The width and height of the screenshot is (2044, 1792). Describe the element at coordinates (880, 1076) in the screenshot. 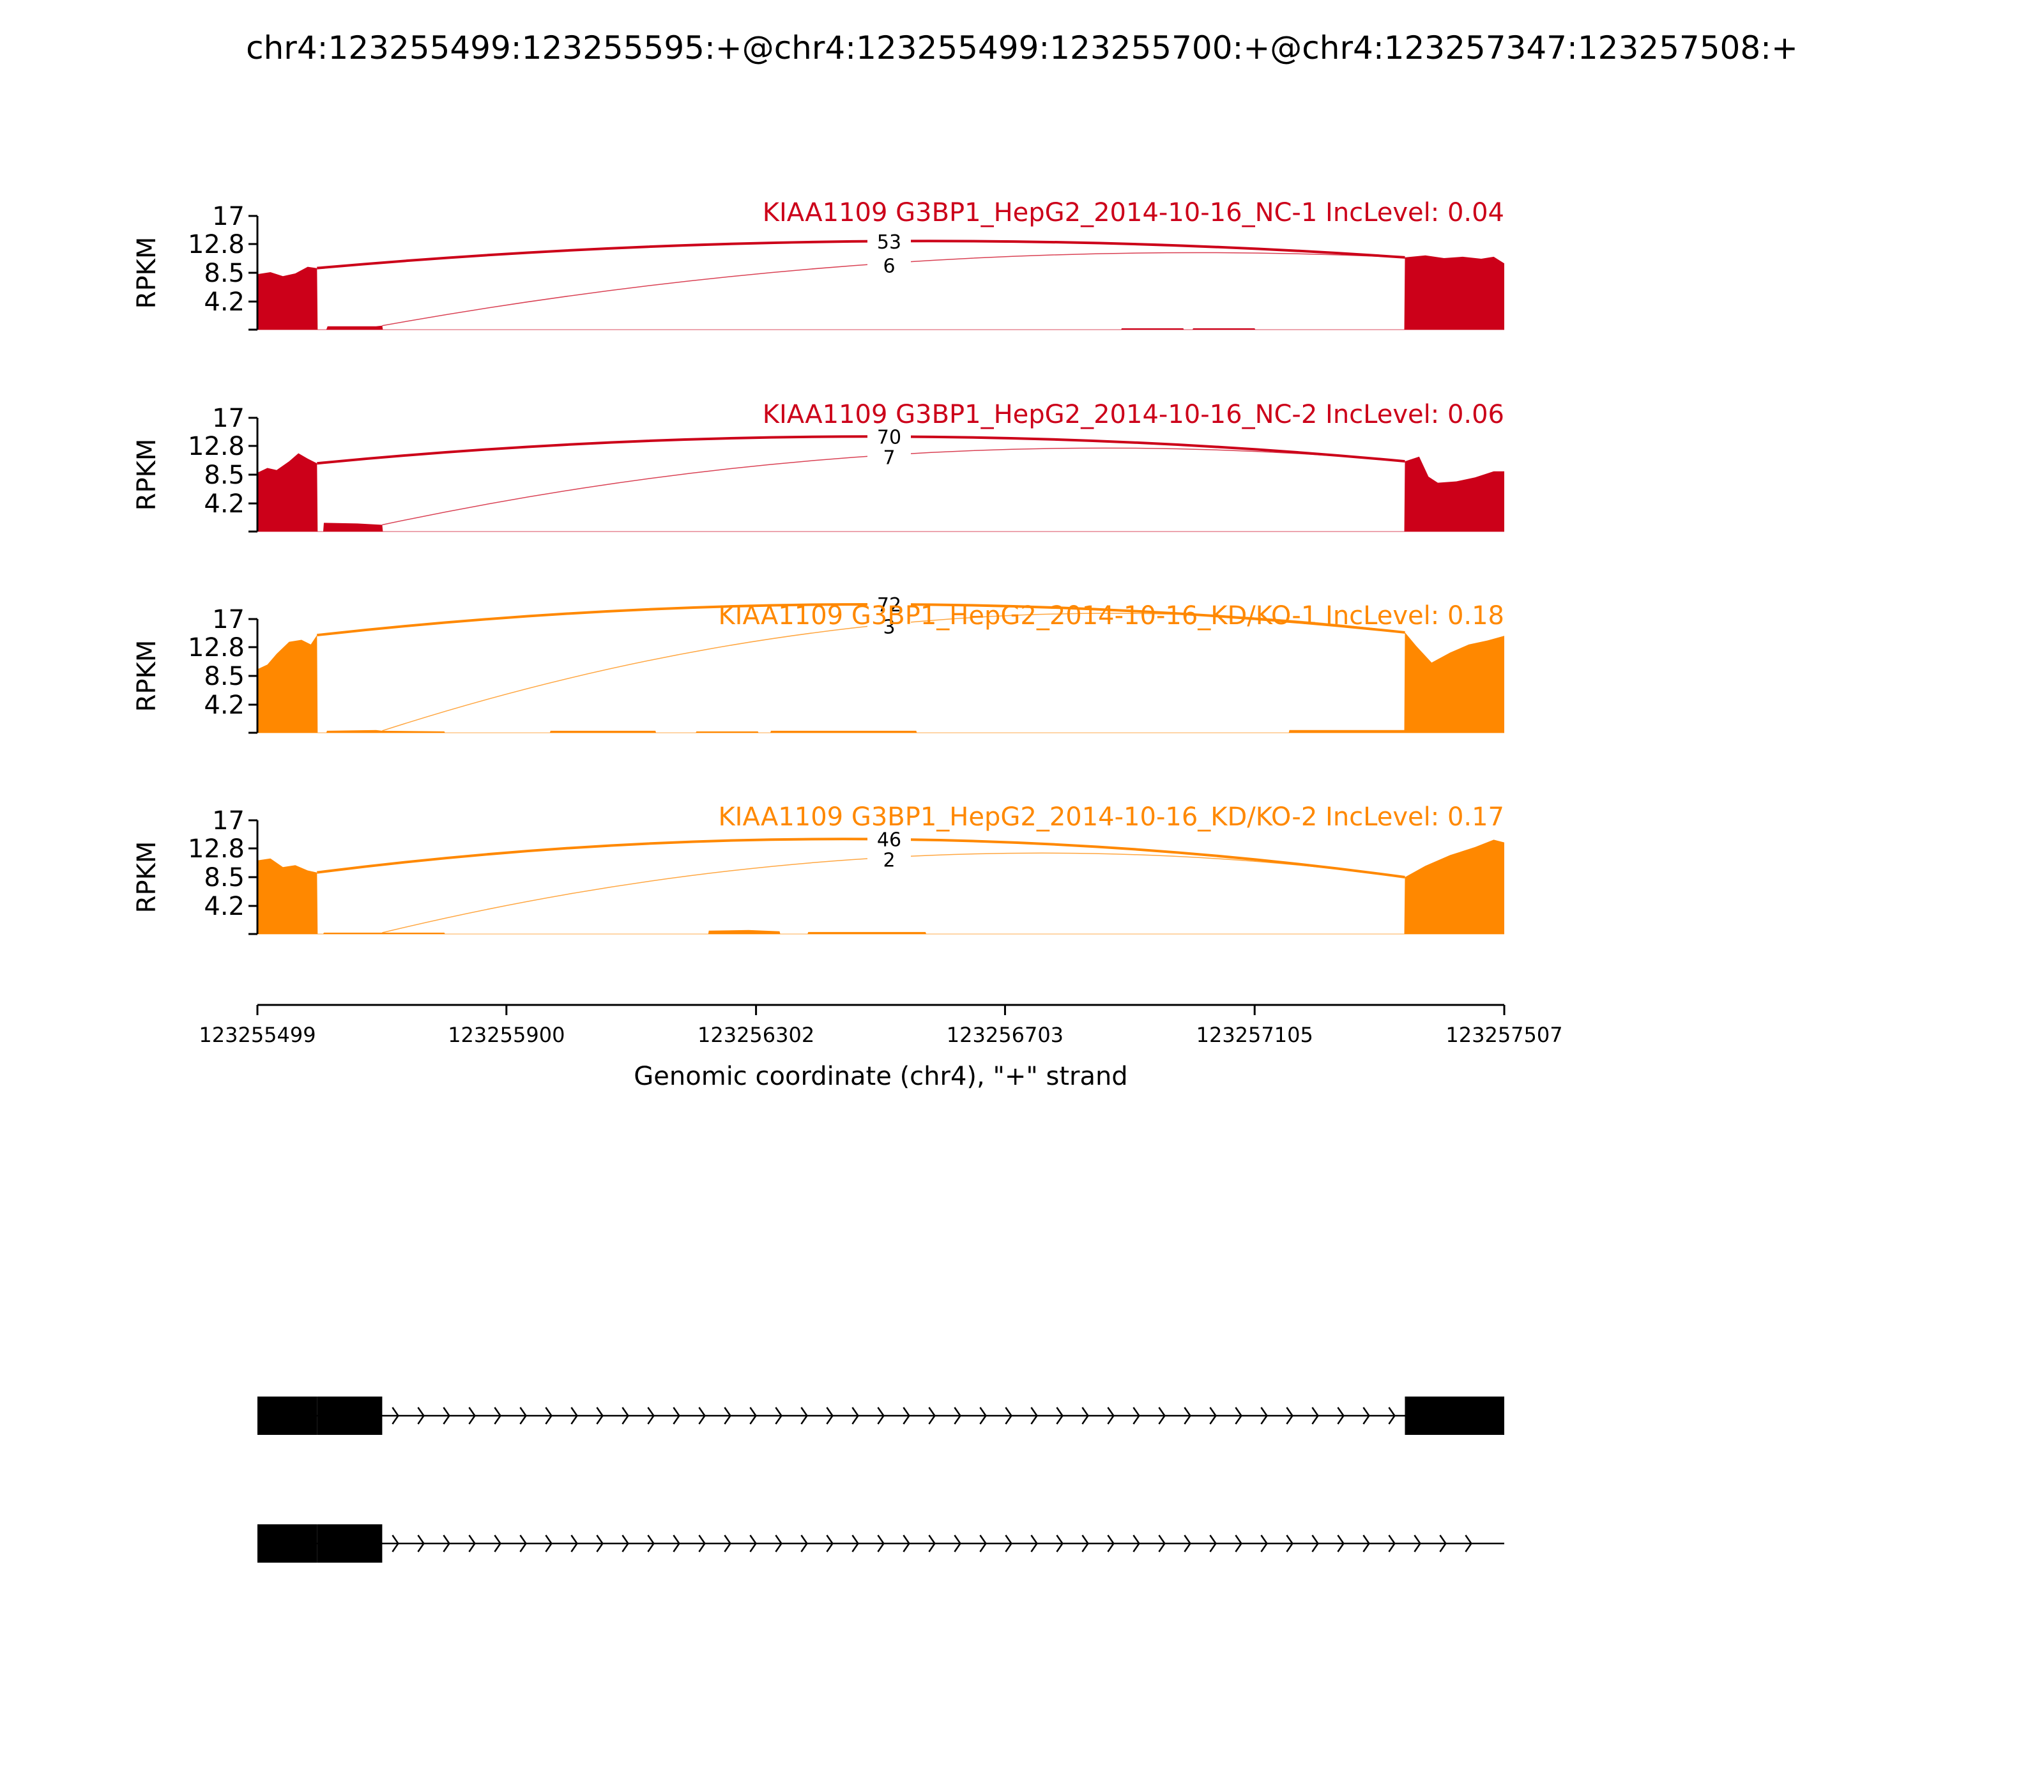

I see `x-axis-label: Genomic coordinate (chr4), "+" strand` at that location.